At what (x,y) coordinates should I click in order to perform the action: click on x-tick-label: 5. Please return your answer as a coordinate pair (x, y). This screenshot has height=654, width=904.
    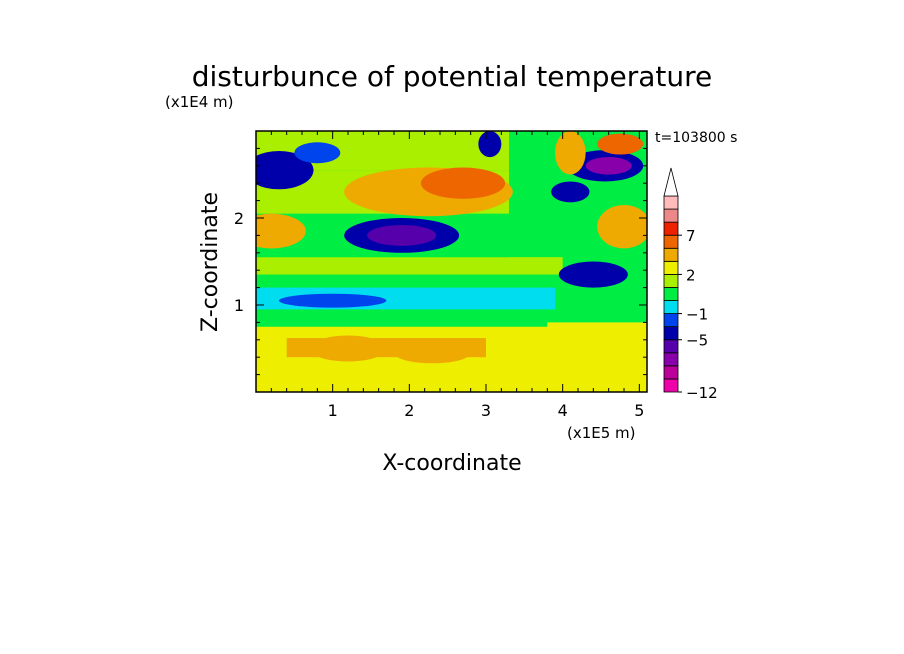
    Looking at the image, I should click on (639, 410).